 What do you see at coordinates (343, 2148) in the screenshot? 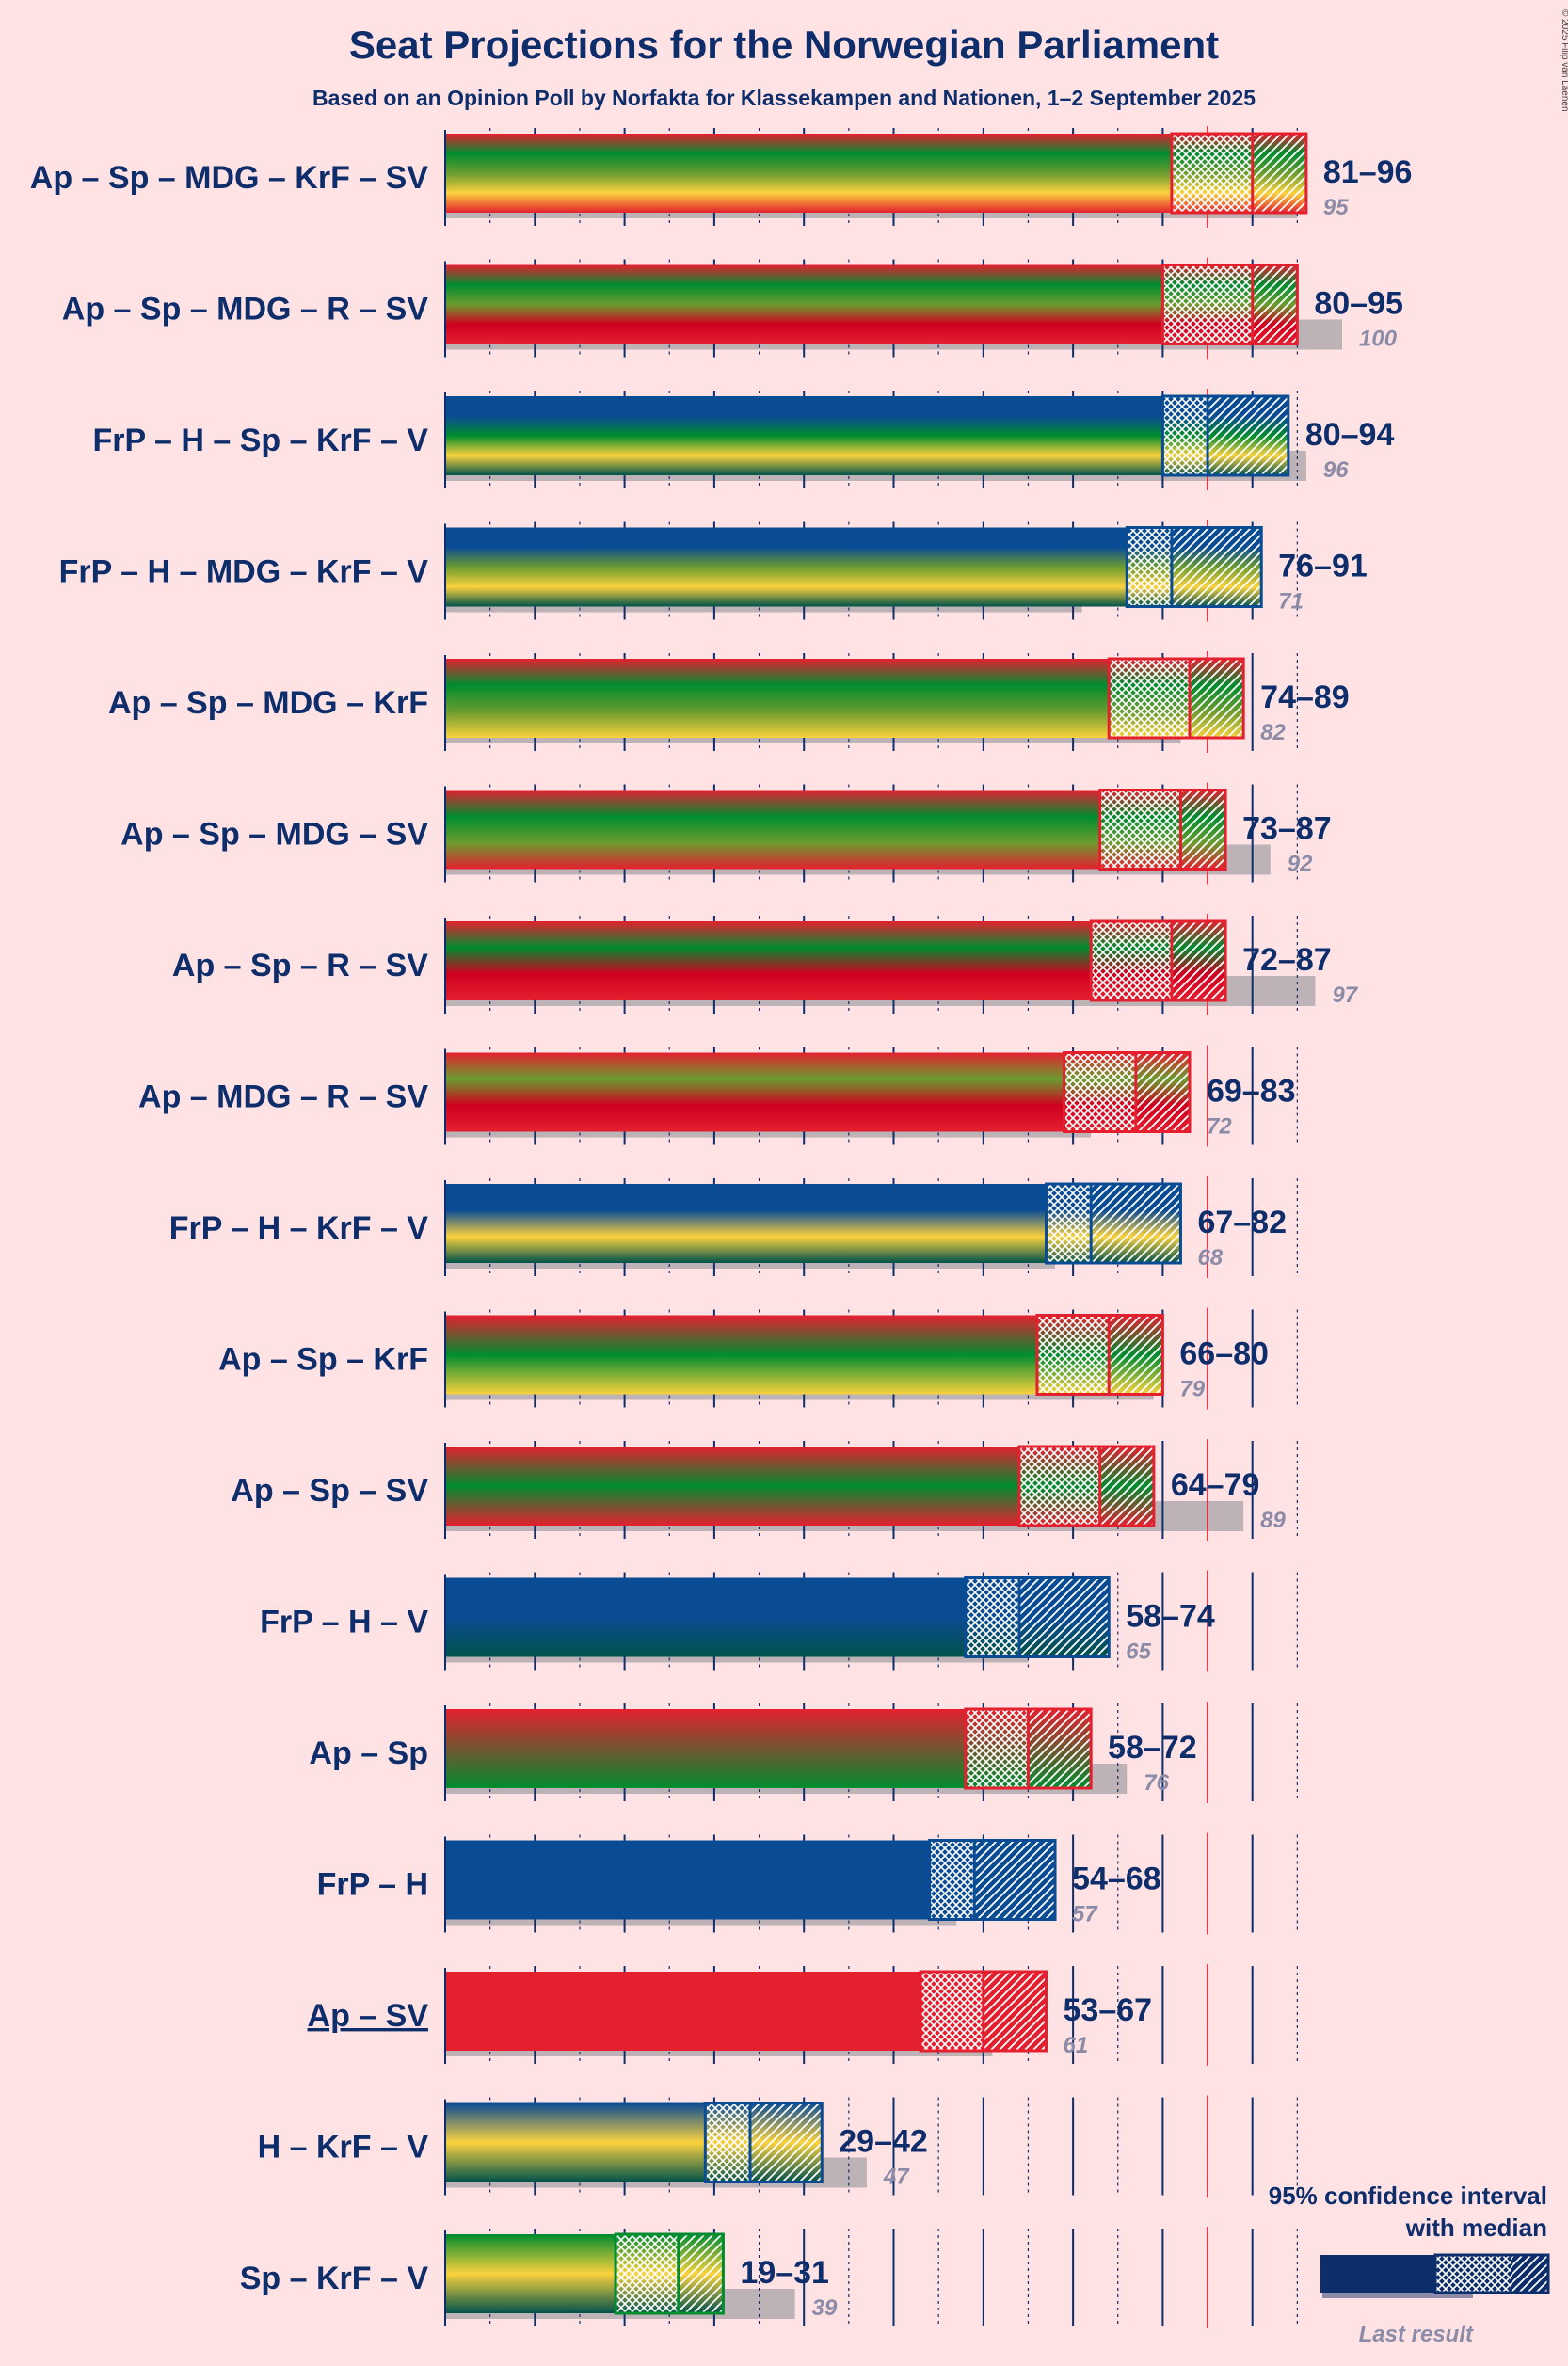
I see `coalition-label: H – KrF – V` at bounding box center [343, 2148].